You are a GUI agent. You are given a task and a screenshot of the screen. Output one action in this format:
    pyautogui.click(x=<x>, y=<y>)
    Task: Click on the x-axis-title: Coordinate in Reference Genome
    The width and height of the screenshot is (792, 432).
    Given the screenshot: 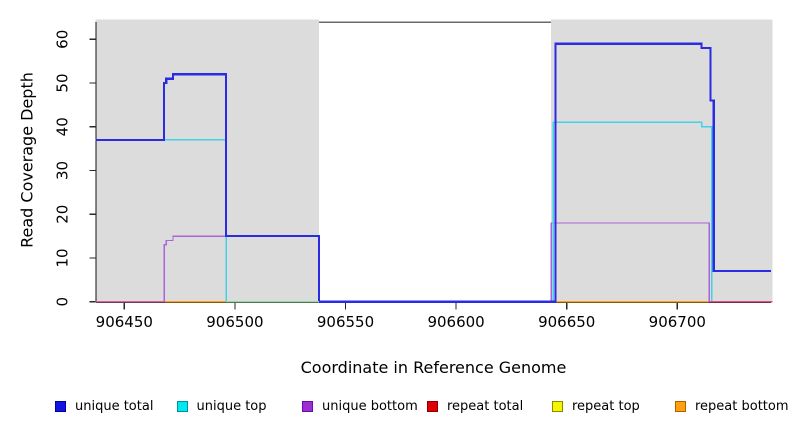 What is the action you would take?
    pyautogui.click(x=433, y=367)
    